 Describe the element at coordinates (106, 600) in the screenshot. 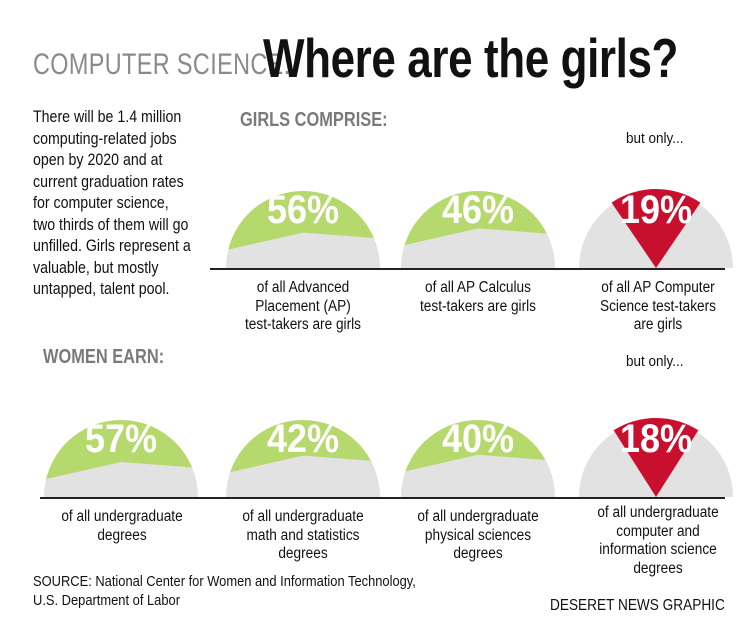

I see `source-line: U.S. Department of Labor` at that location.